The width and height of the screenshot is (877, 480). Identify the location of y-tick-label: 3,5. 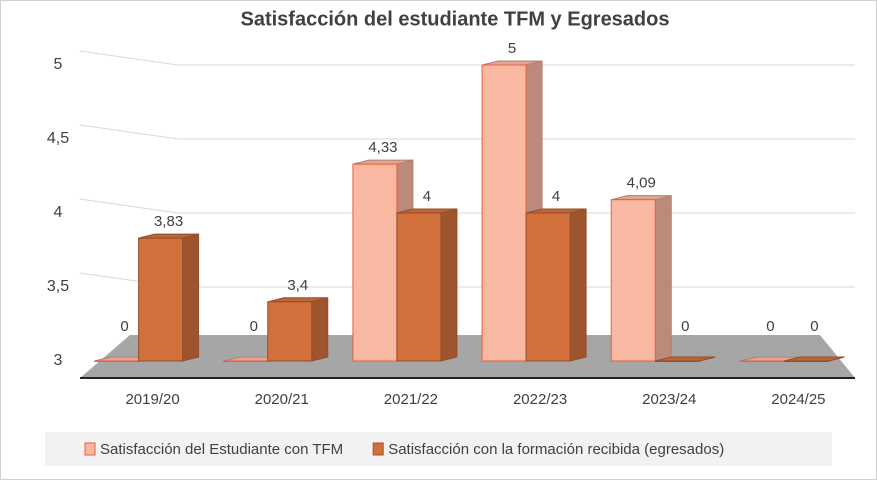
(58, 286).